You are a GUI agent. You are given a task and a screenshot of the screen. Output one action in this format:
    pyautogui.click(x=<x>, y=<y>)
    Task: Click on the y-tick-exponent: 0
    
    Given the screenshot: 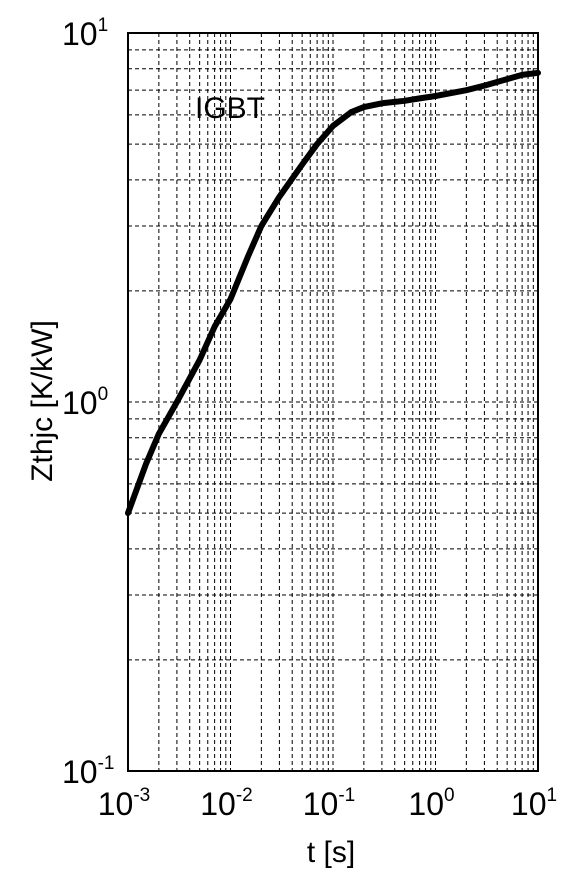 What is the action you would take?
    pyautogui.click(x=103, y=394)
    